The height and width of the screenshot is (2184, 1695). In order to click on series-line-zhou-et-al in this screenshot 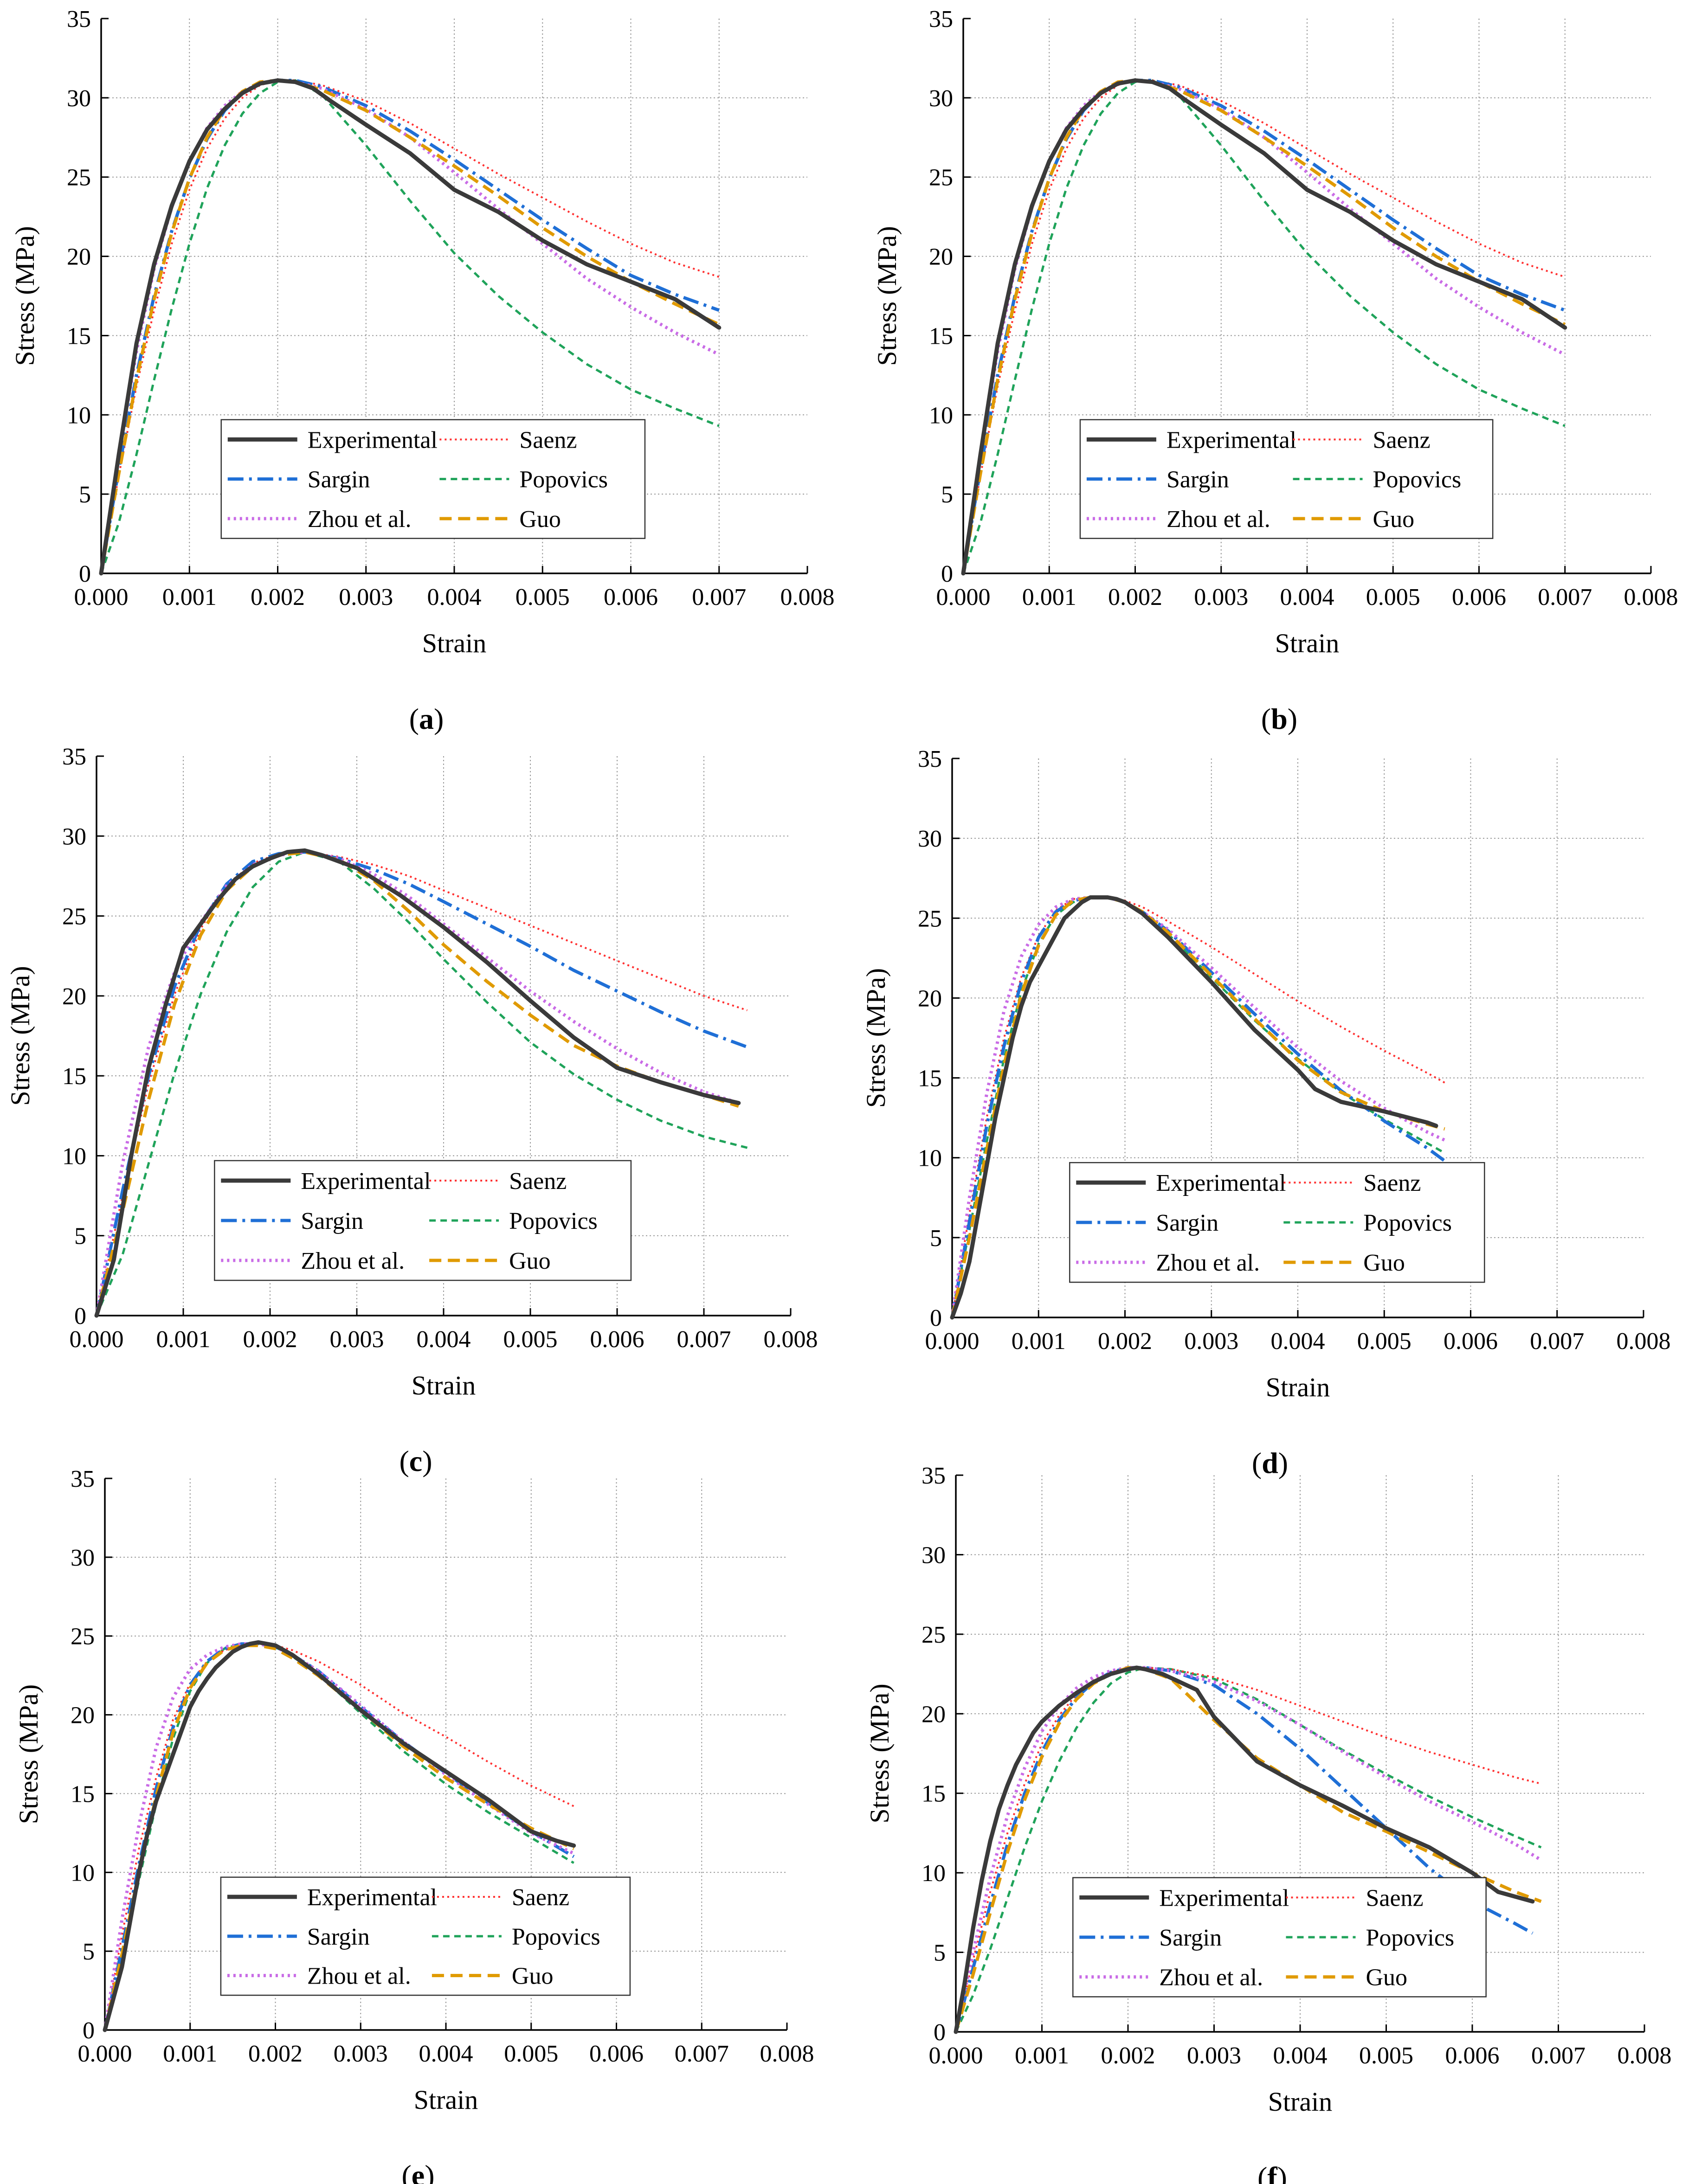, I will do `click(409, 326)`.